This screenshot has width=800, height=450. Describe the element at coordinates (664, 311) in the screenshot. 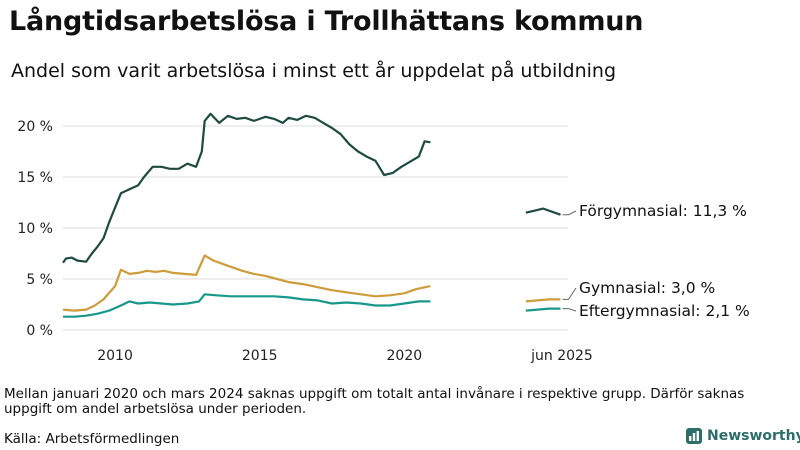

I see `end-label-eftergymnasial: Eftergymnasial: 2,1 %` at that location.